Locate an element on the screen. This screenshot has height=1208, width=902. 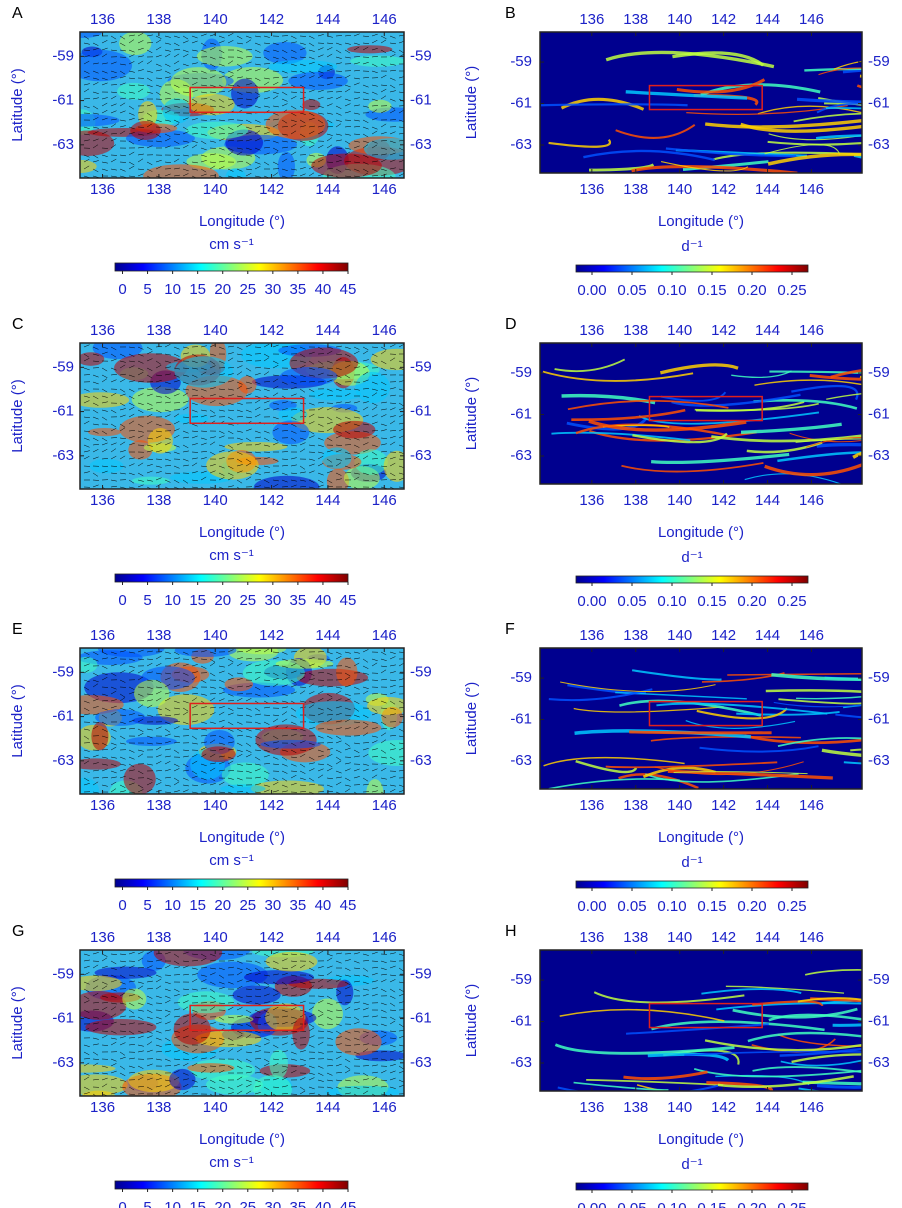
colorbar-tick-label: 25 is located at coordinates (247, 600).